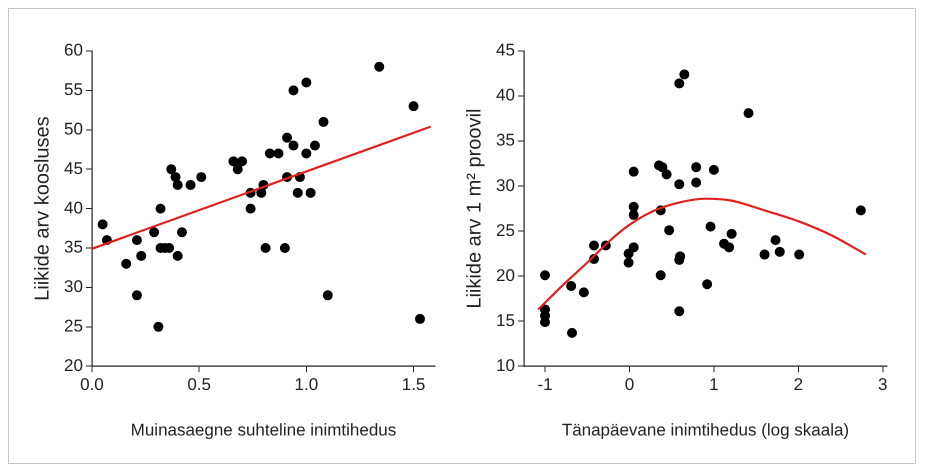  What do you see at coordinates (702, 254) in the screenshot?
I see `line-series` at bounding box center [702, 254].